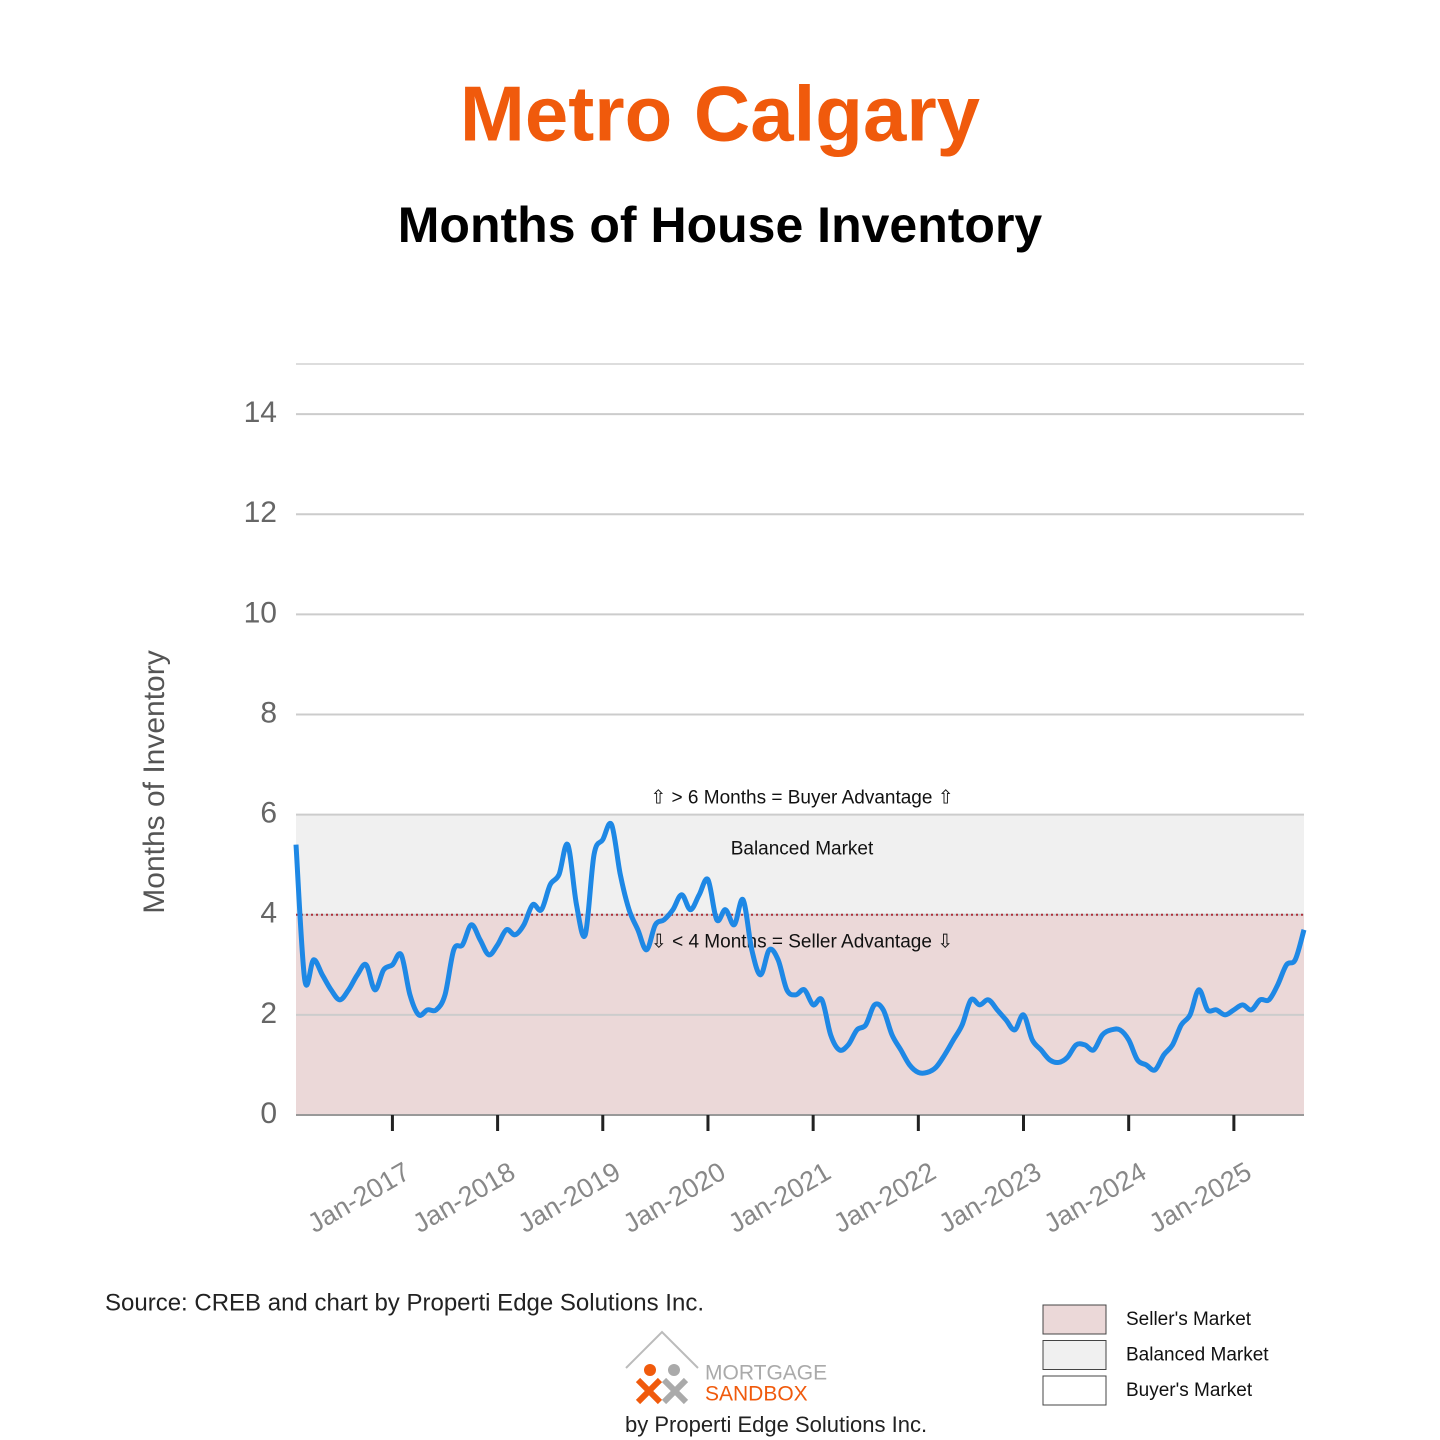 The height and width of the screenshot is (1440, 1440). Describe the element at coordinates (756, 1394) in the screenshot. I see `logo-text: SANDBOX` at that location.